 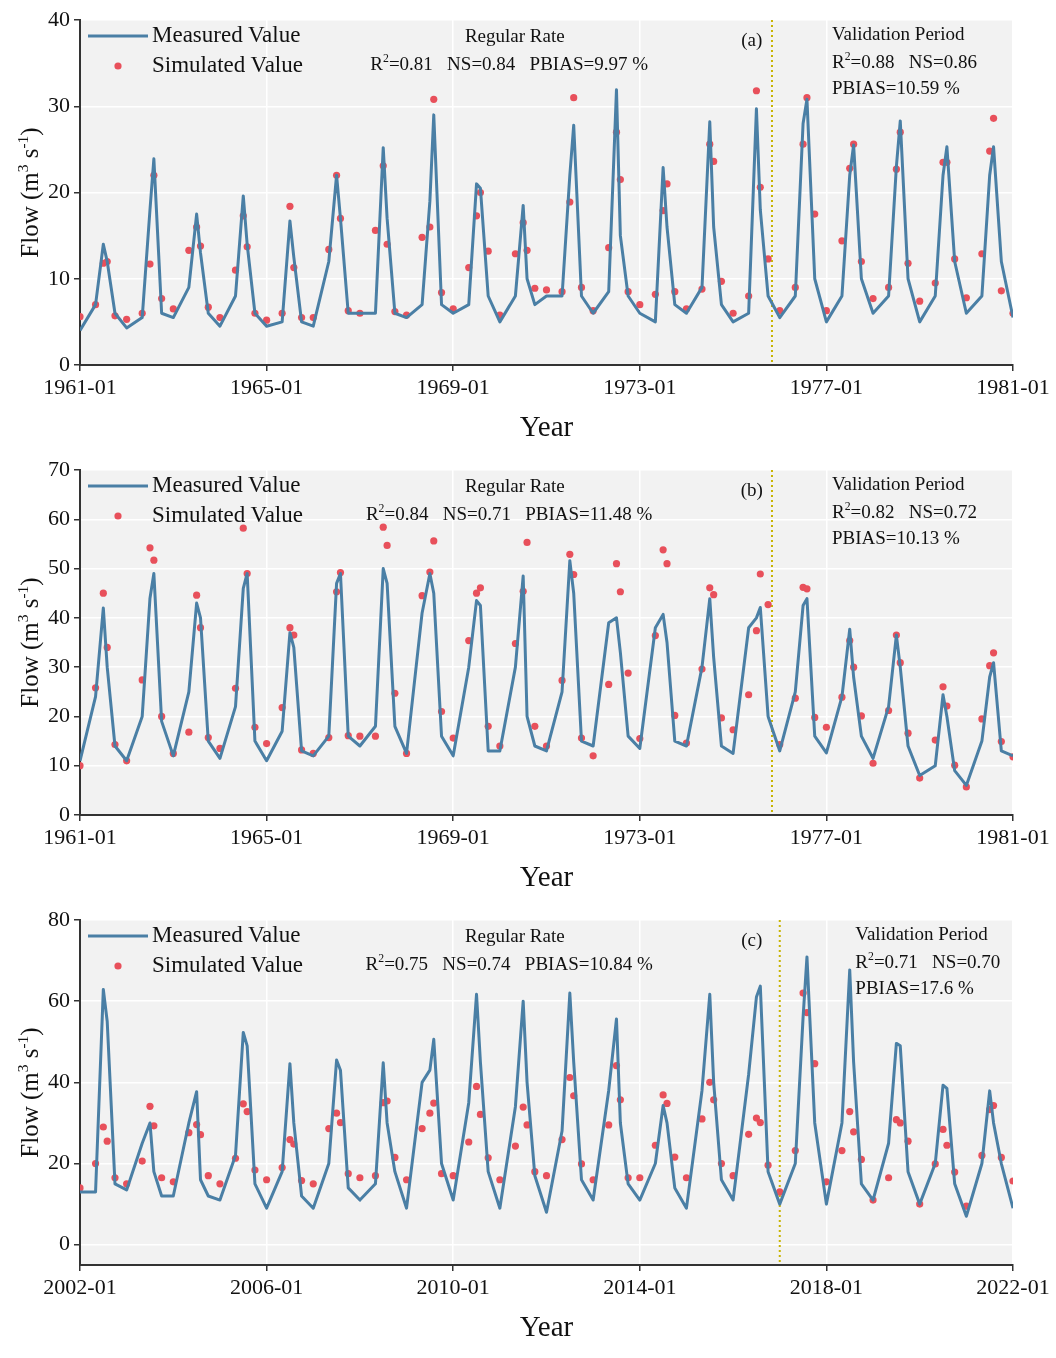 What do you see at coordinates (896, 537) in the screenshot?
I see `annotation: PBIAS=10.13 %` at bounding box center [896, 537].